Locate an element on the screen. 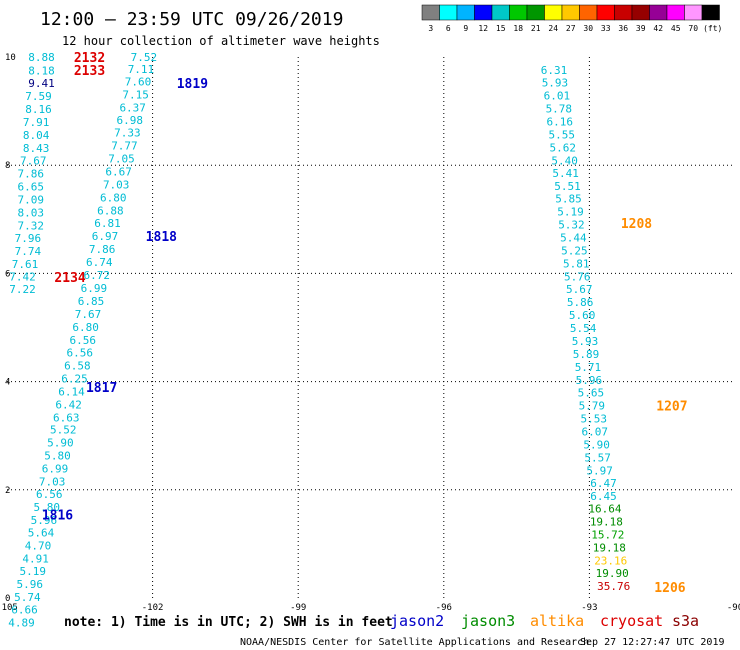 This screenshot has height=650, width=740. footer-timestamp: Sep 27 12:27:47 UTC 2019 is located at coordinates (652, 642).